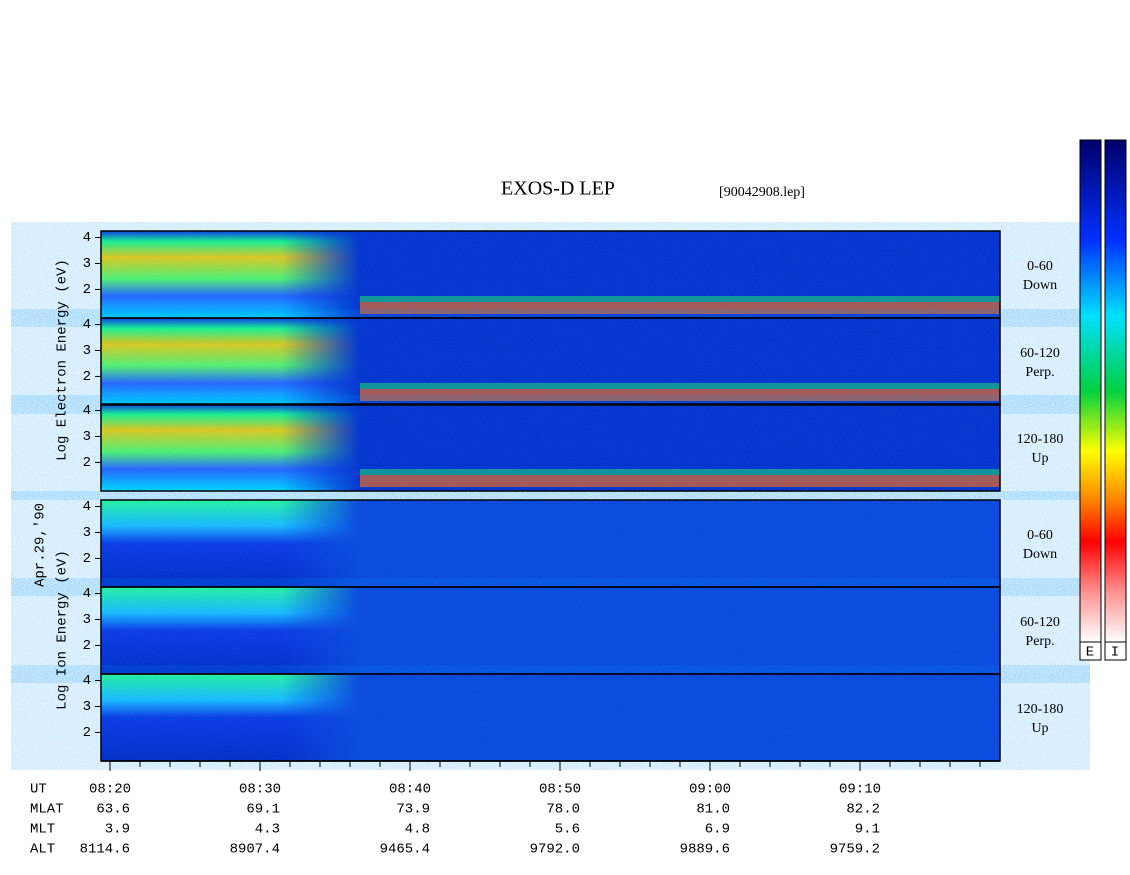 The image size is (1130, 875). Describe the element at coordinates (1115, 391) in the screenshot. I see `colorbar-i` at that location.